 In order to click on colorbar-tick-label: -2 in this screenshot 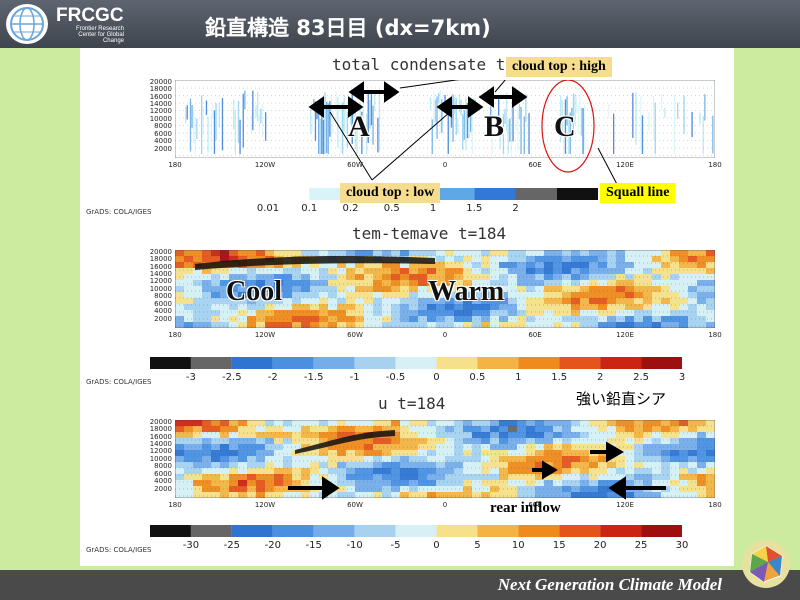, I will do `click(272, 377)`.